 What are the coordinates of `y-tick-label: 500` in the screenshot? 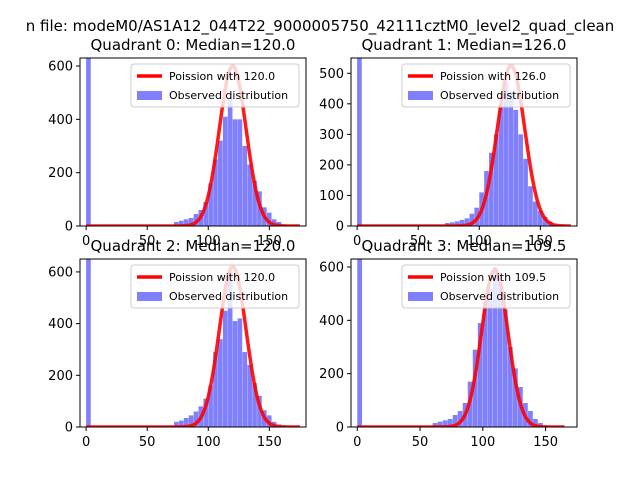 It's located at (331, 74).